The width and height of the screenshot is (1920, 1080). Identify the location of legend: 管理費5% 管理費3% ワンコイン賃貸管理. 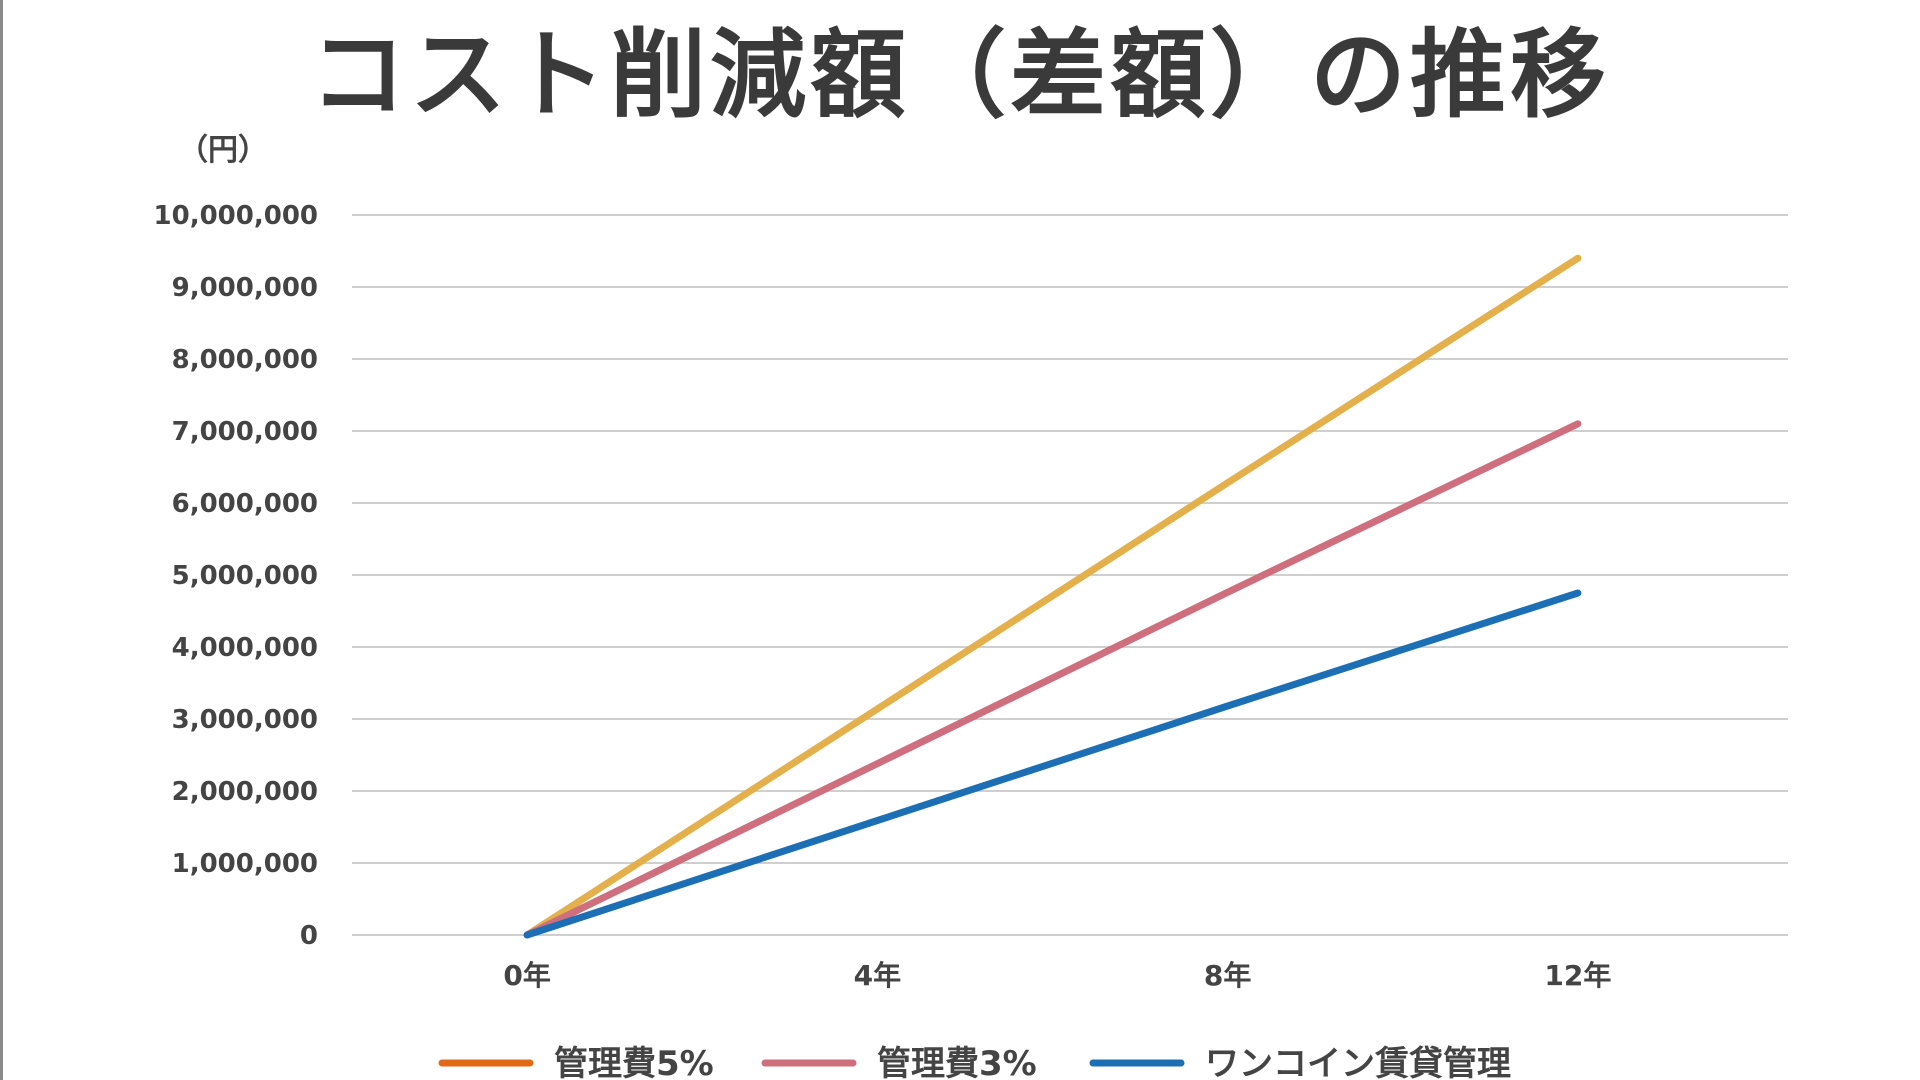
(974, 1062).